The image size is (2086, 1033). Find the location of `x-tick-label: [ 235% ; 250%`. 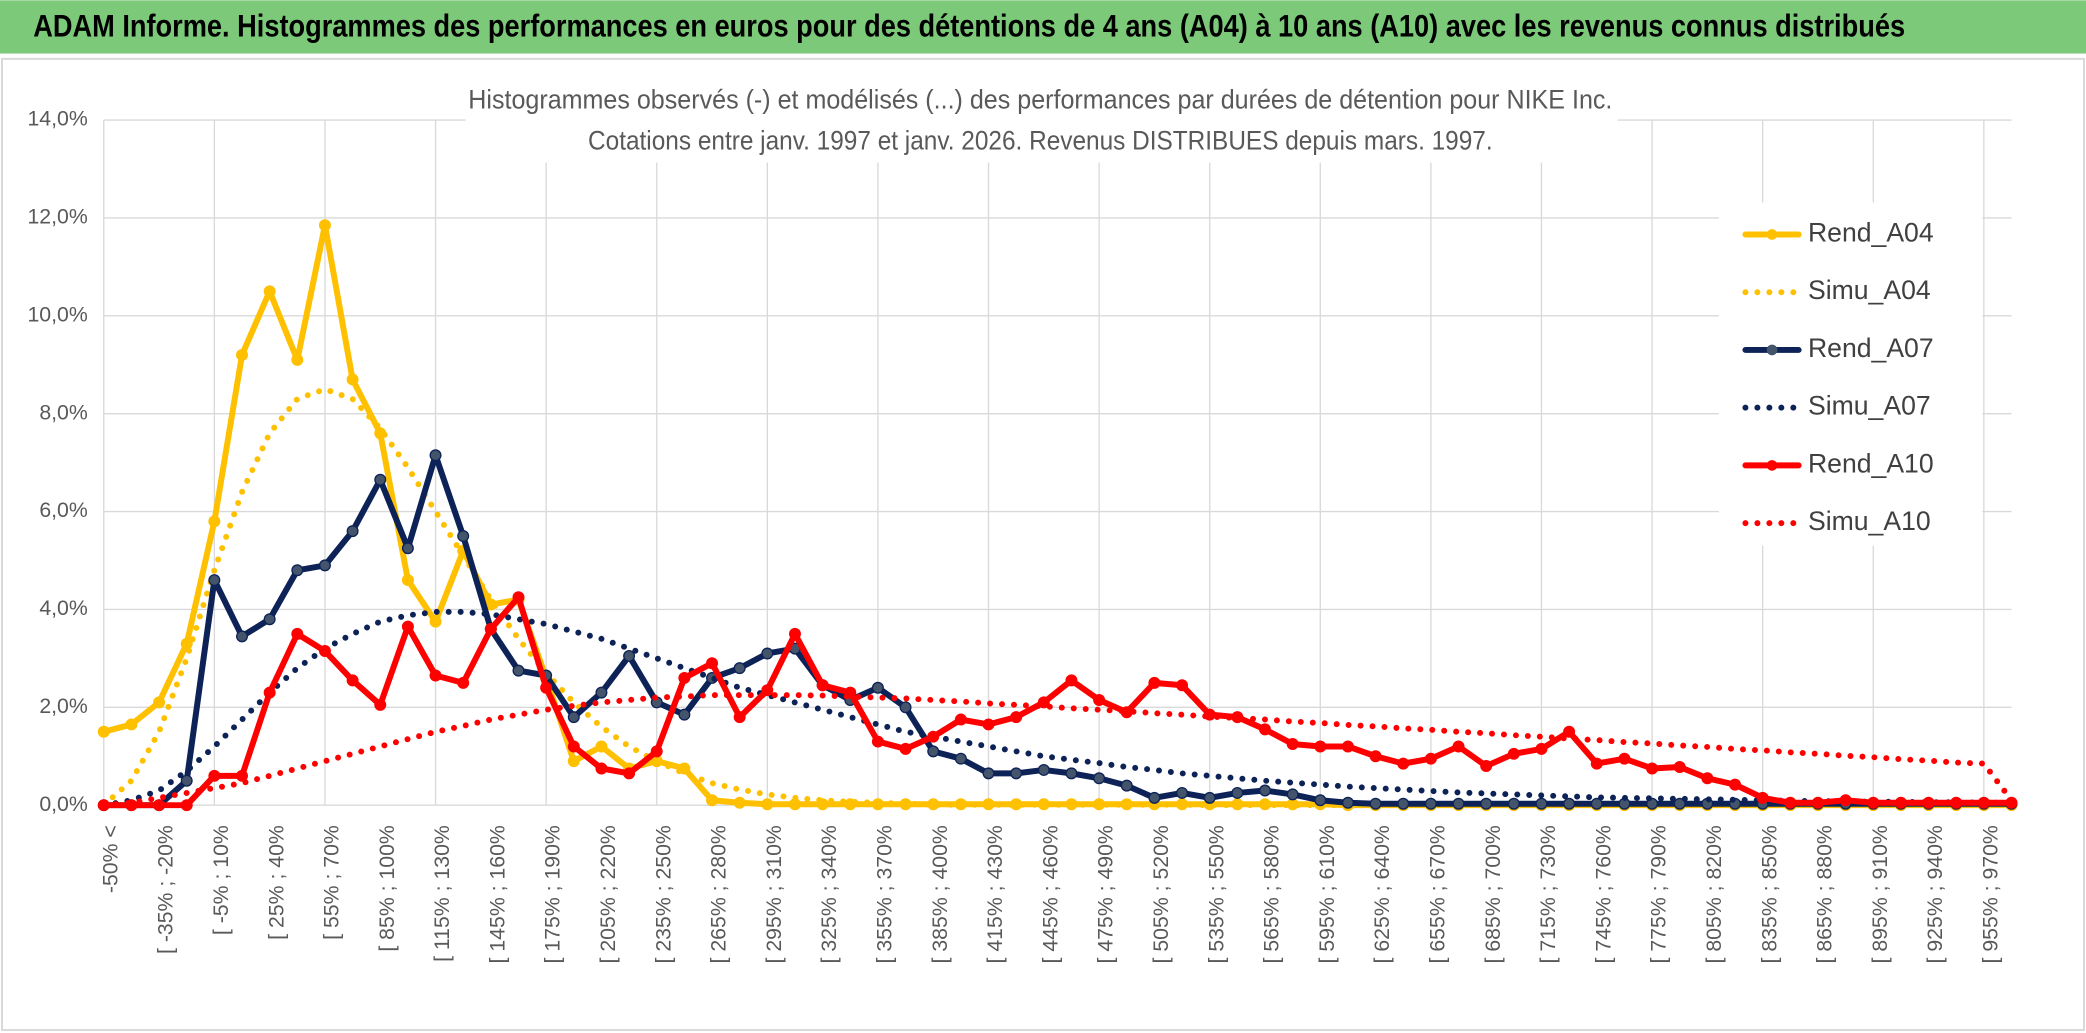

x-tick-label: [ 235% ; 250% is located at coordinates (663, 894).